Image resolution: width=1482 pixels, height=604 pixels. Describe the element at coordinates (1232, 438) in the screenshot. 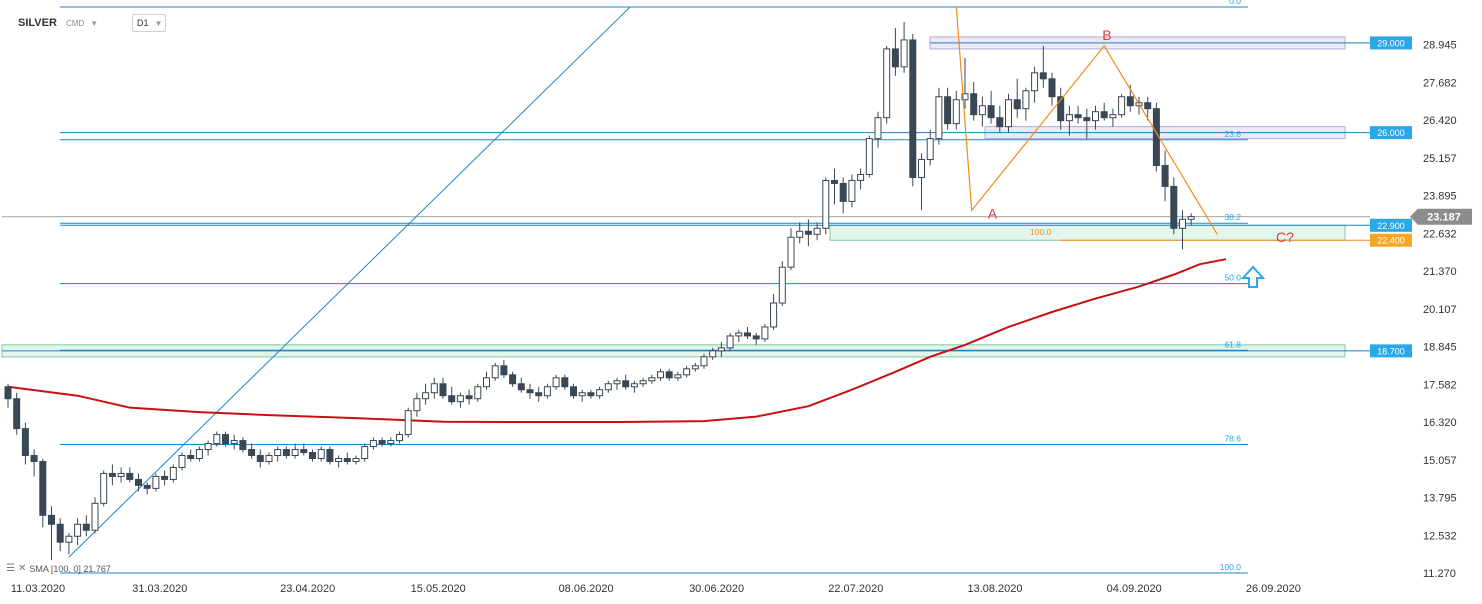

I see `fib-label: 78.6` at that location.